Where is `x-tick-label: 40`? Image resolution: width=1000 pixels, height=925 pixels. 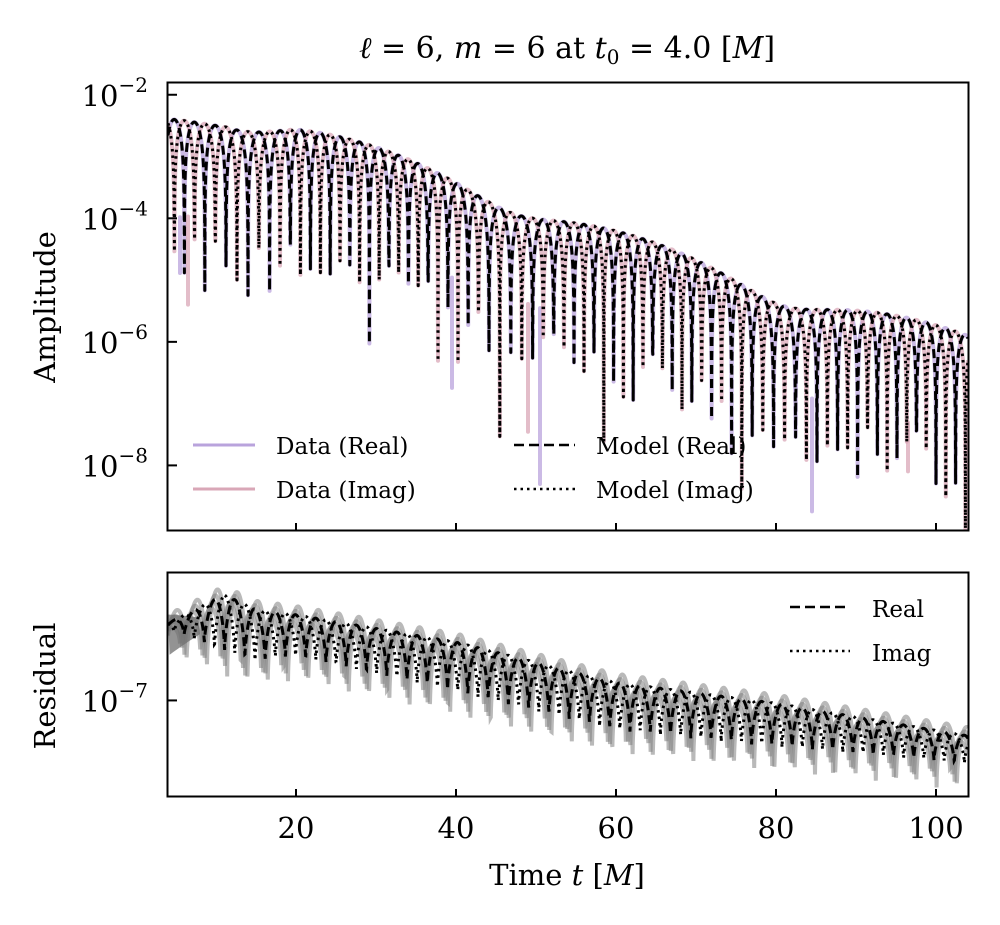
x-tick-label: 40 is located at coordinates (456, 828).